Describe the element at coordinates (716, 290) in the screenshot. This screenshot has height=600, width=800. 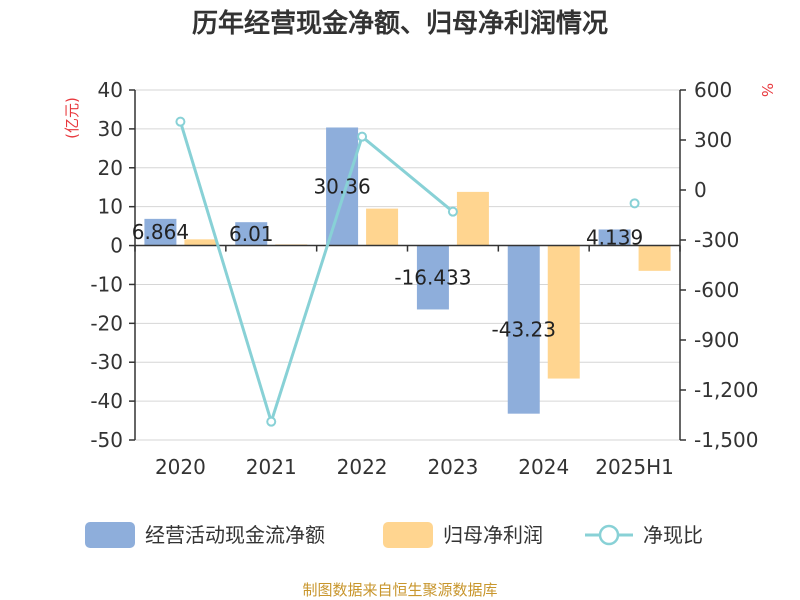
I see `right-tick-label: -600` at that location.